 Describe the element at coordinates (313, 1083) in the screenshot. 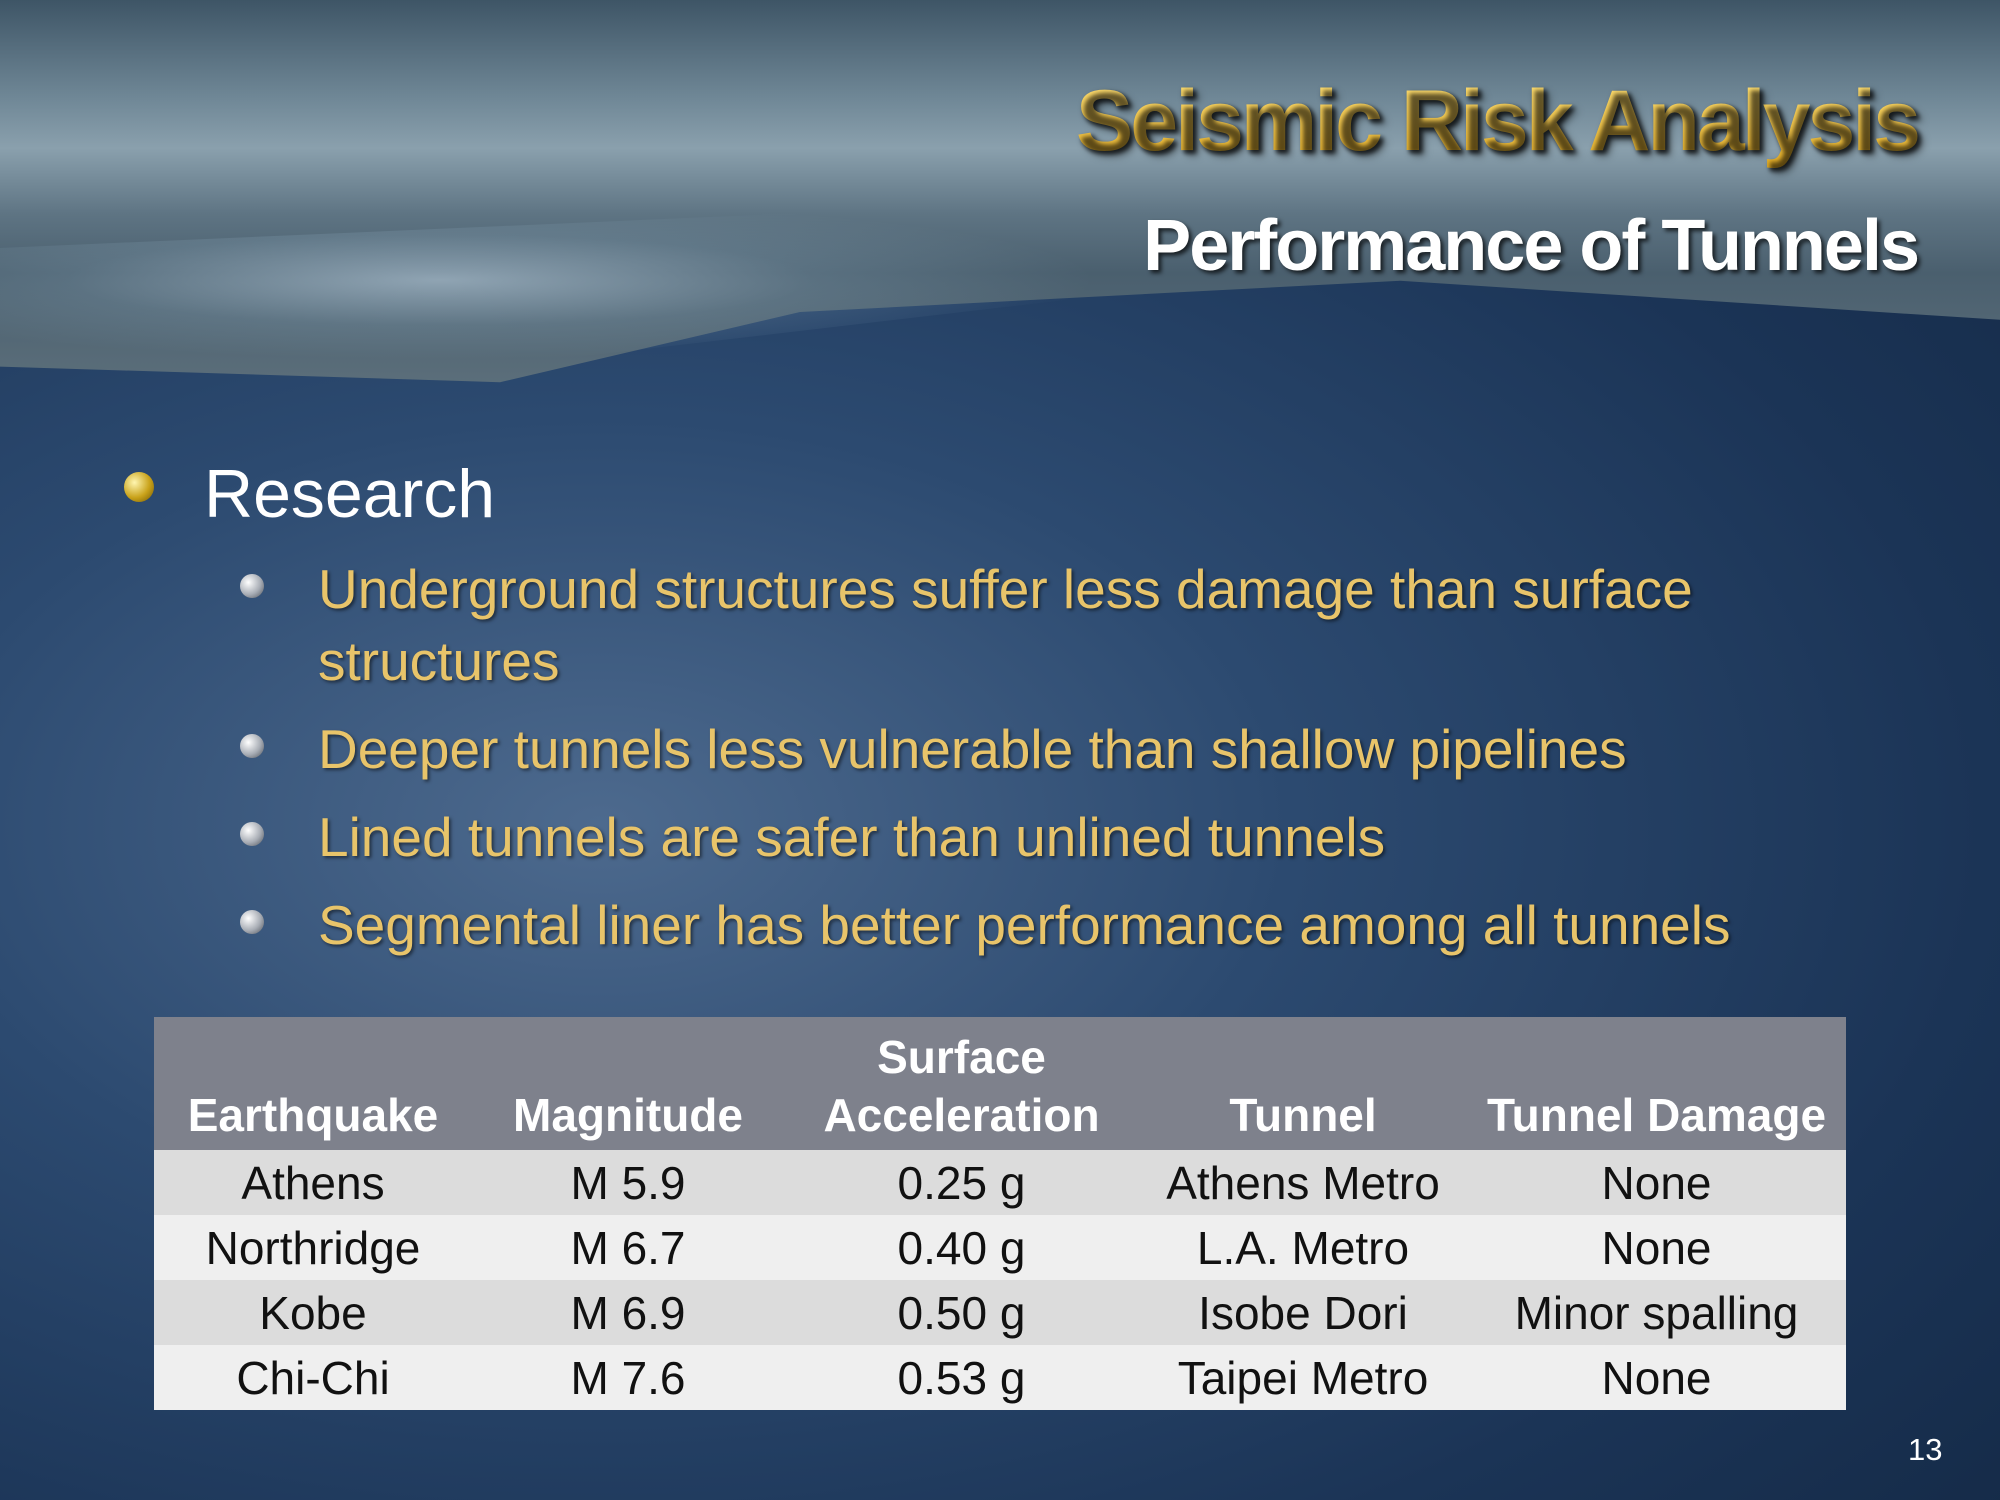

I see `column-header: Earthquake` at that location.